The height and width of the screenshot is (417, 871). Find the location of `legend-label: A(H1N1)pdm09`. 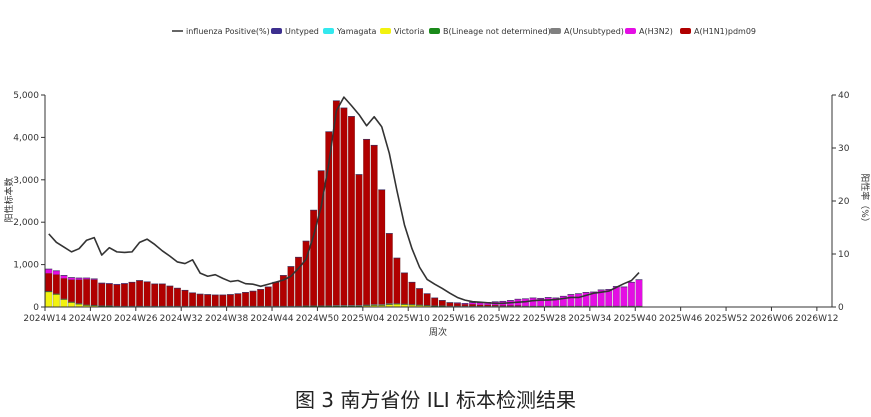

legend-label: A(H1N1)pdm09 is located at coordinates (725, 31).